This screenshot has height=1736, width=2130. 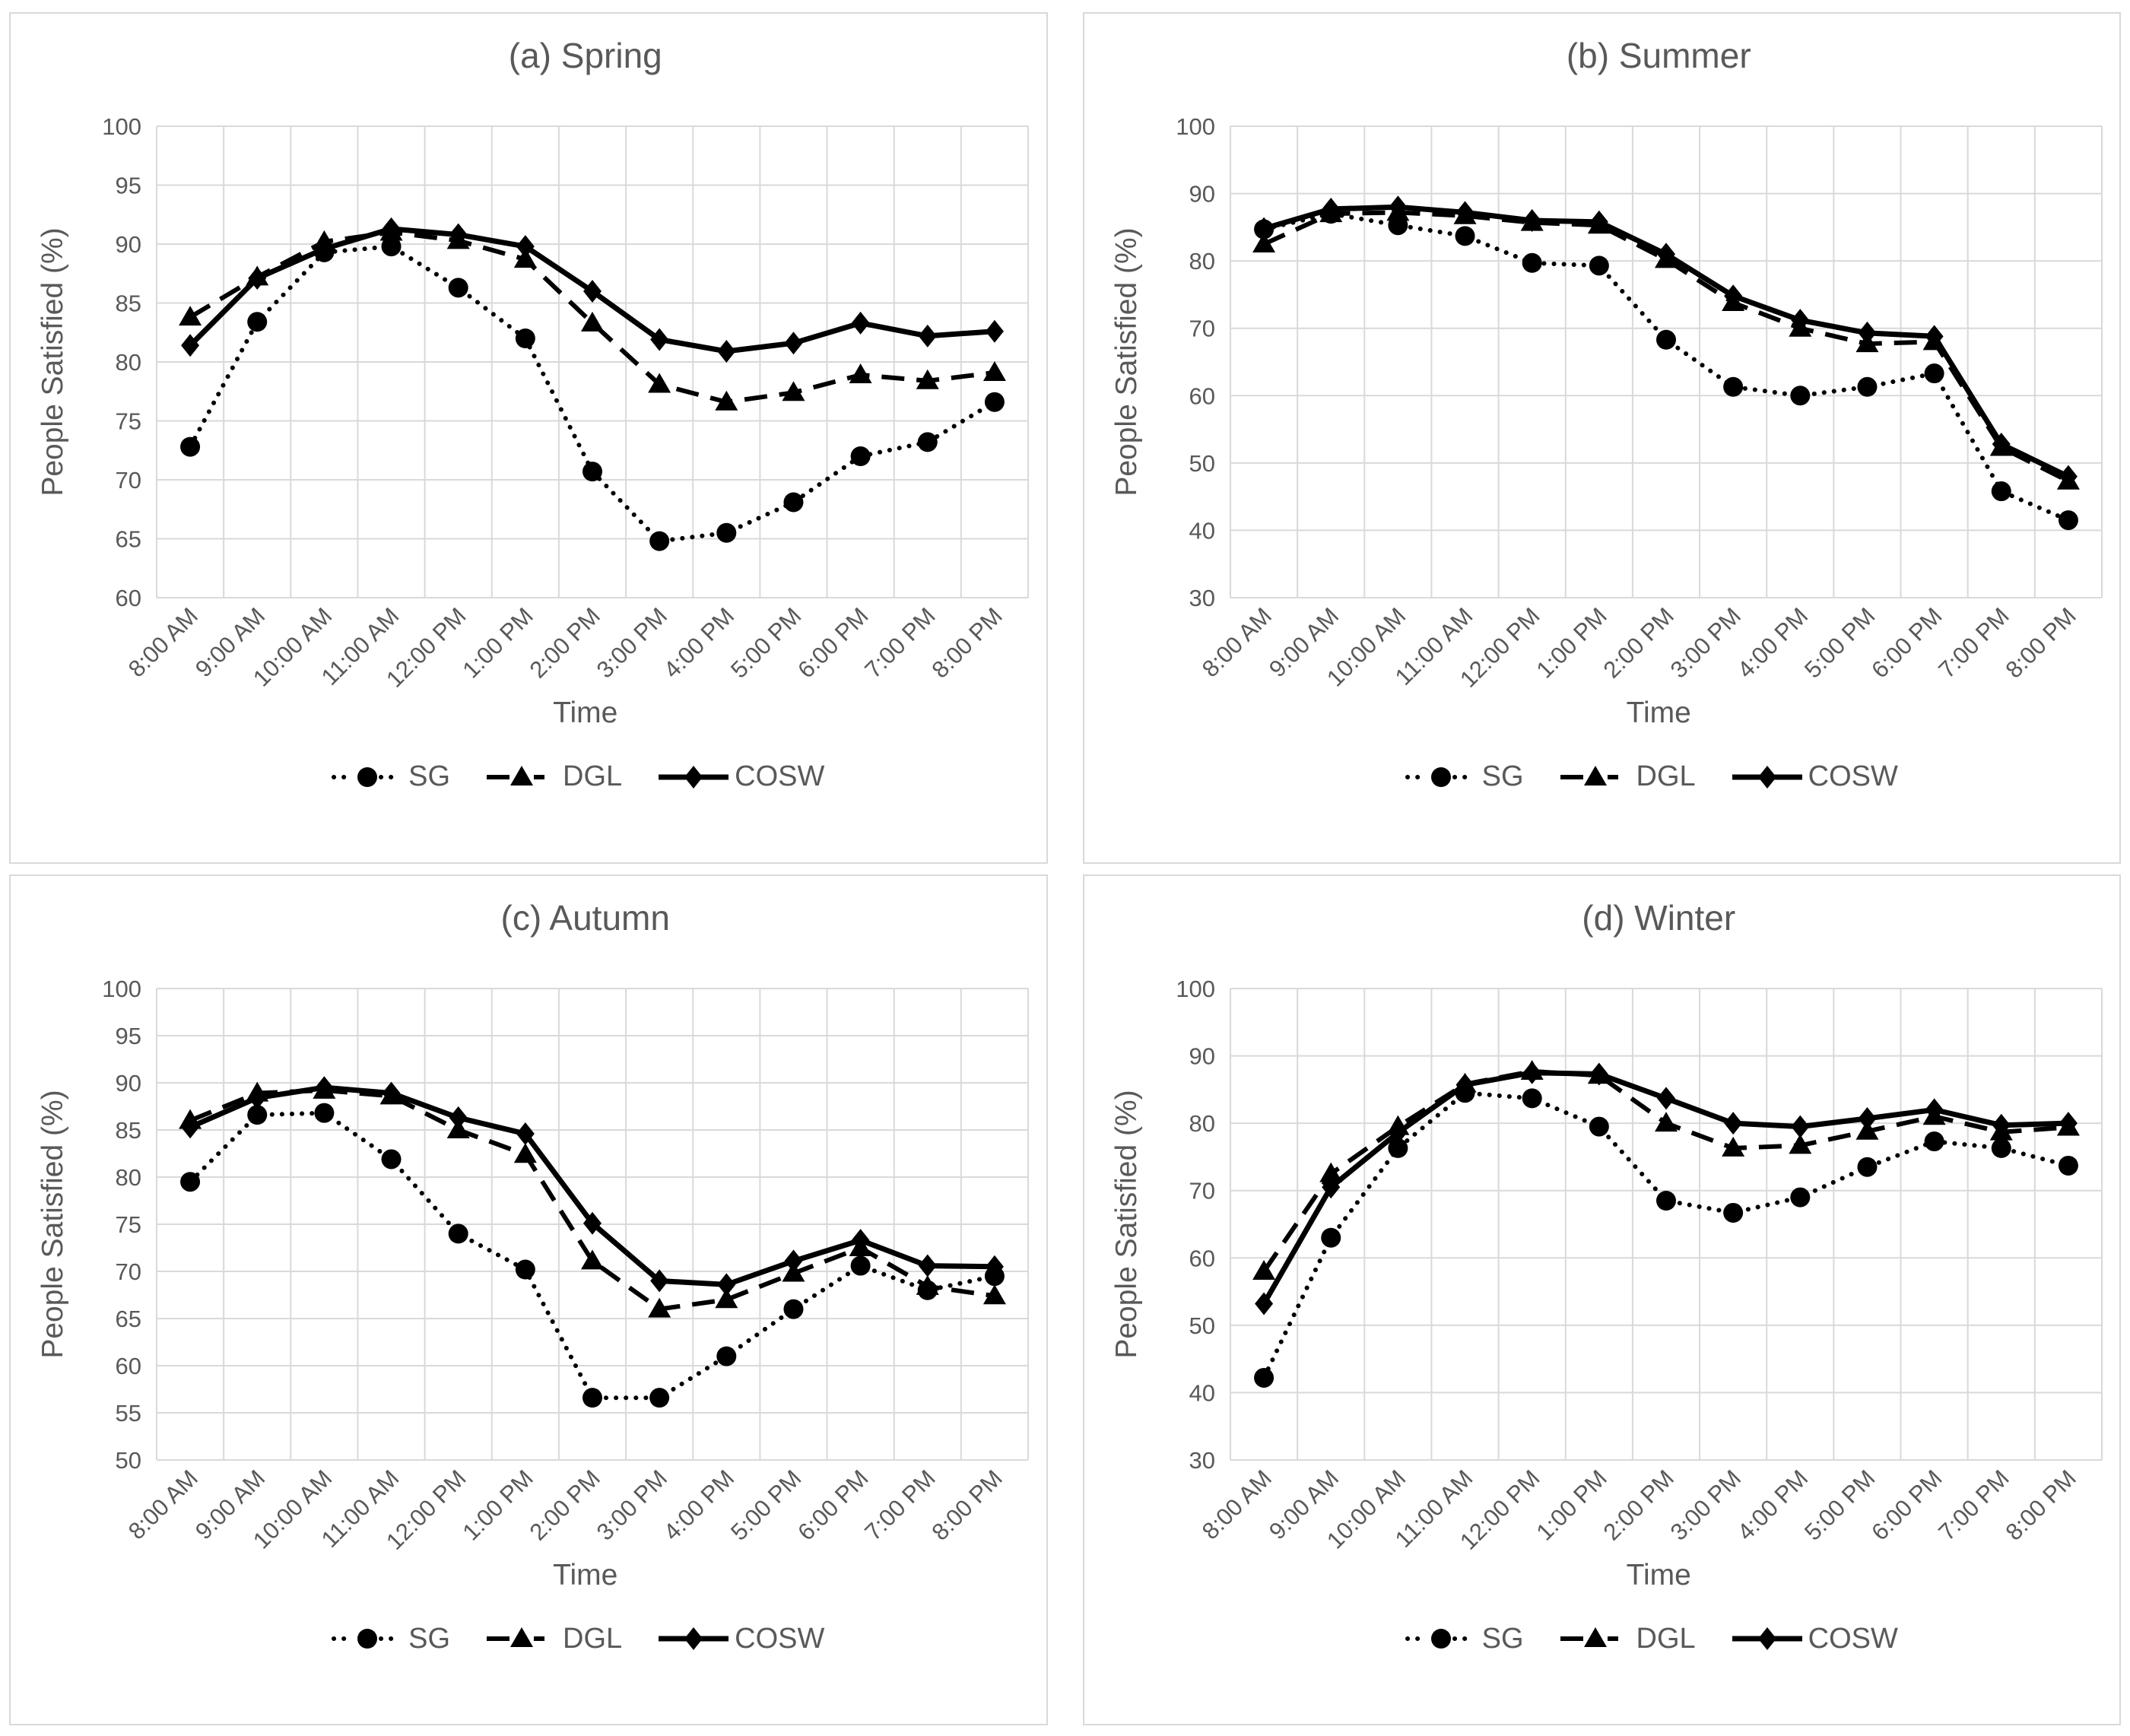 What do you see at coordinates (780, 1638) in the screenshot?
I see `legend-label: COSW` at bounding box center [780, 1638].